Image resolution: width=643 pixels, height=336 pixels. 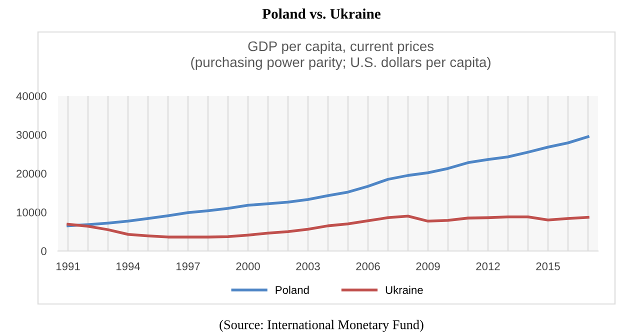 What do you see at coordinates (548, 266) in the screenshot?
I see `x-tick-label: 2015` at bounding box center [548, 266].